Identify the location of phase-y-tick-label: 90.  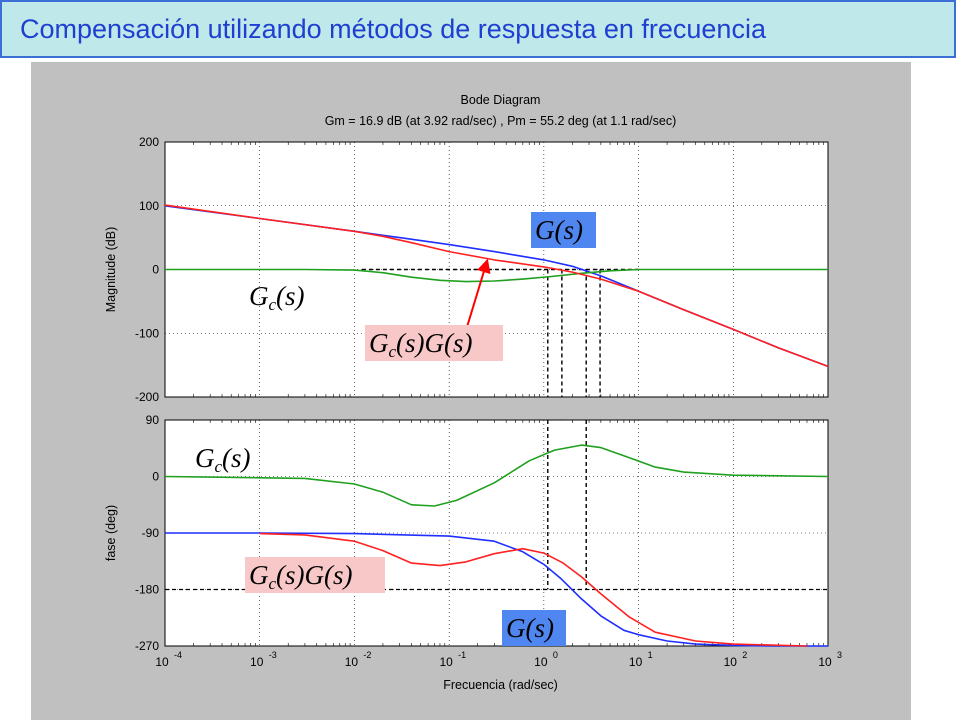
(153, 420).